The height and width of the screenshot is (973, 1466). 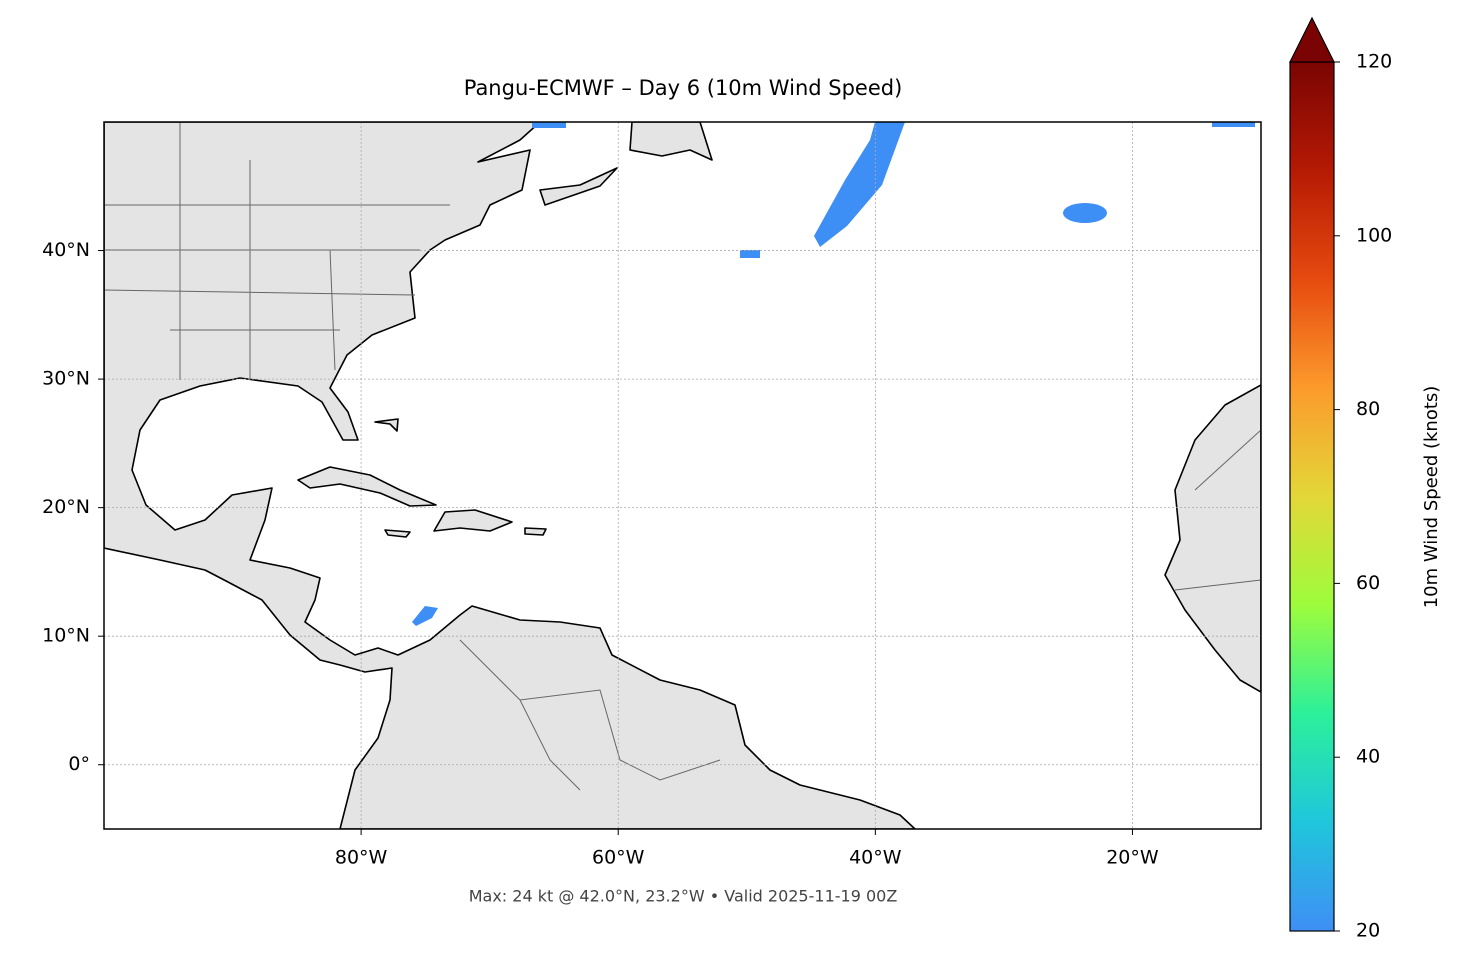 I want to click on y-tick-label: 10°N, so click(x=66, y=636).